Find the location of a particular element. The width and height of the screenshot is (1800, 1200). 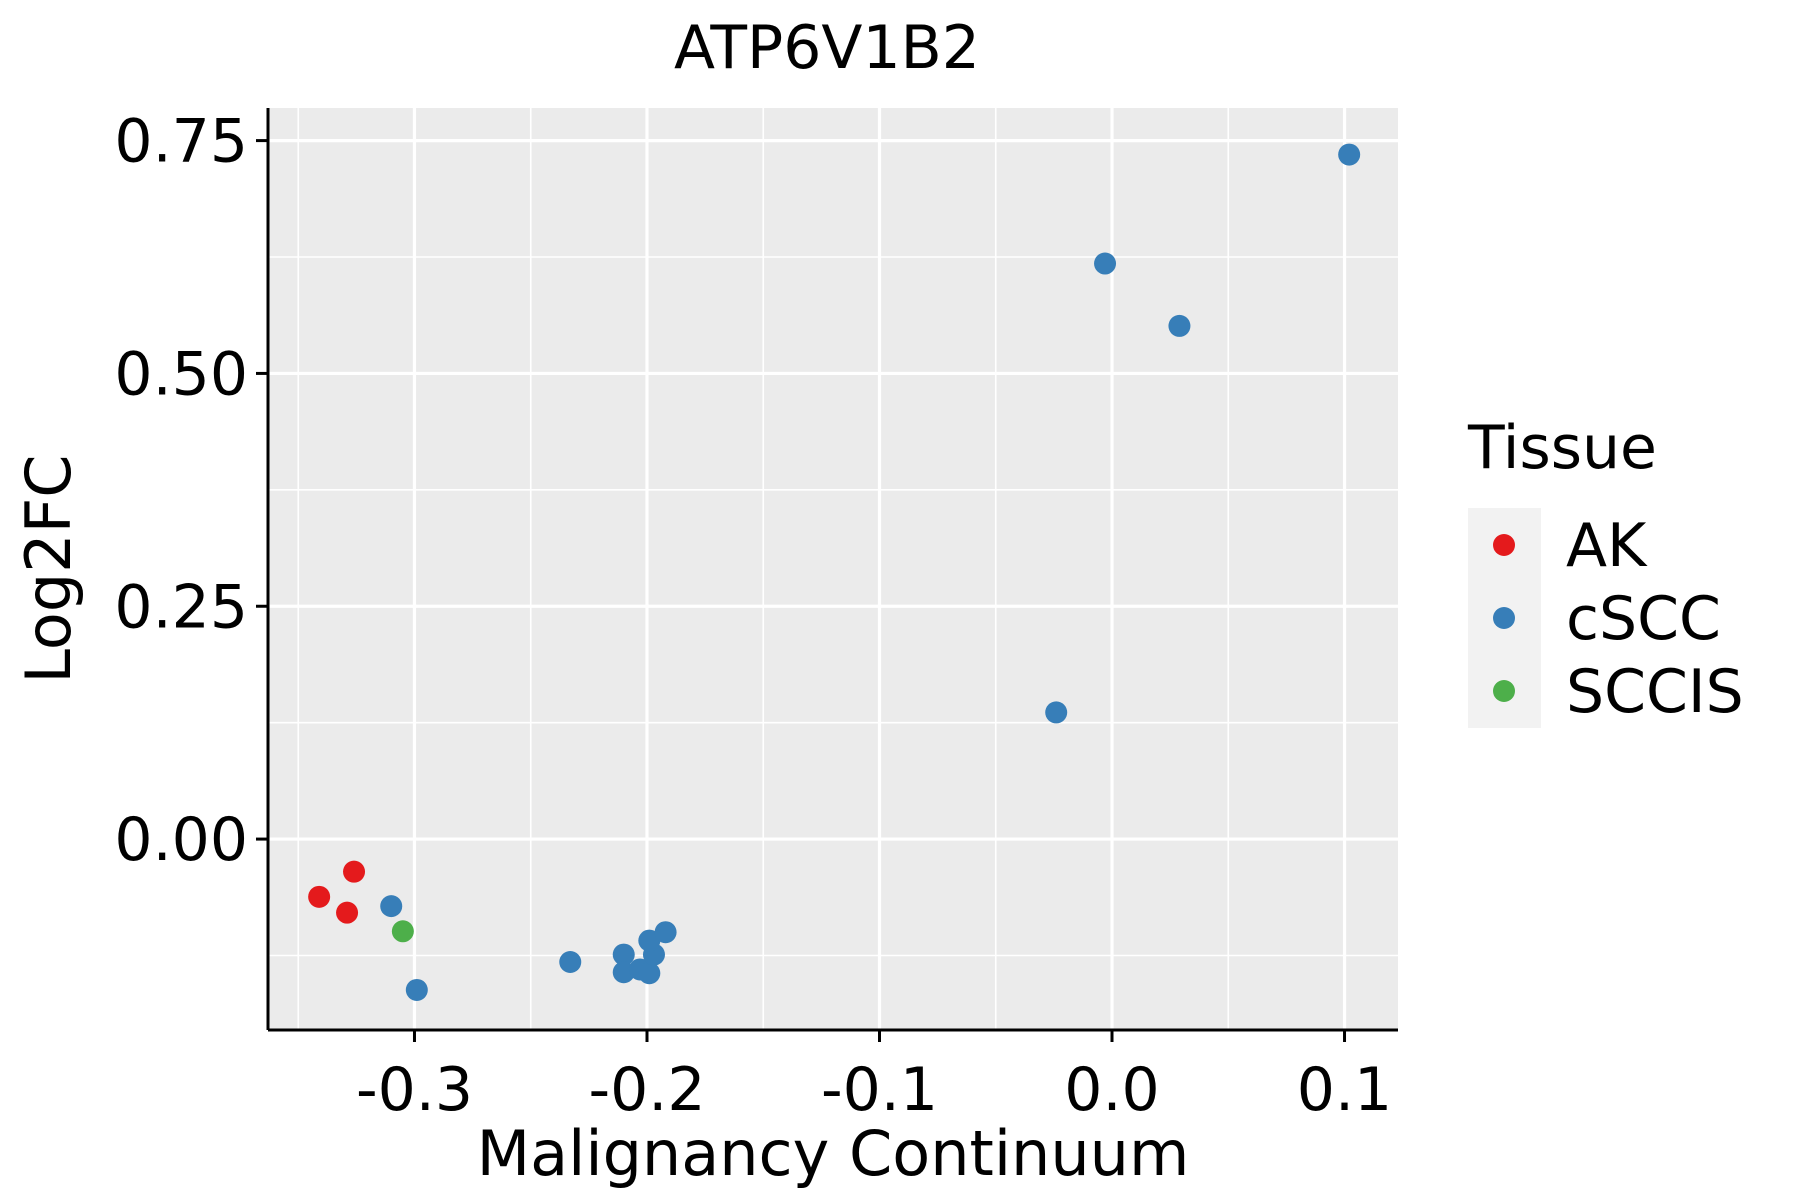

legend-key-cscc is located at coordinates (1504, 618).